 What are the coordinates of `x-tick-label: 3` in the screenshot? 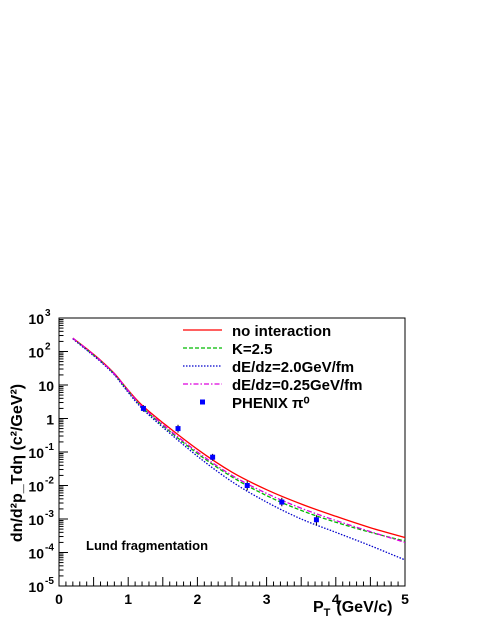 It's located at (267, 599).